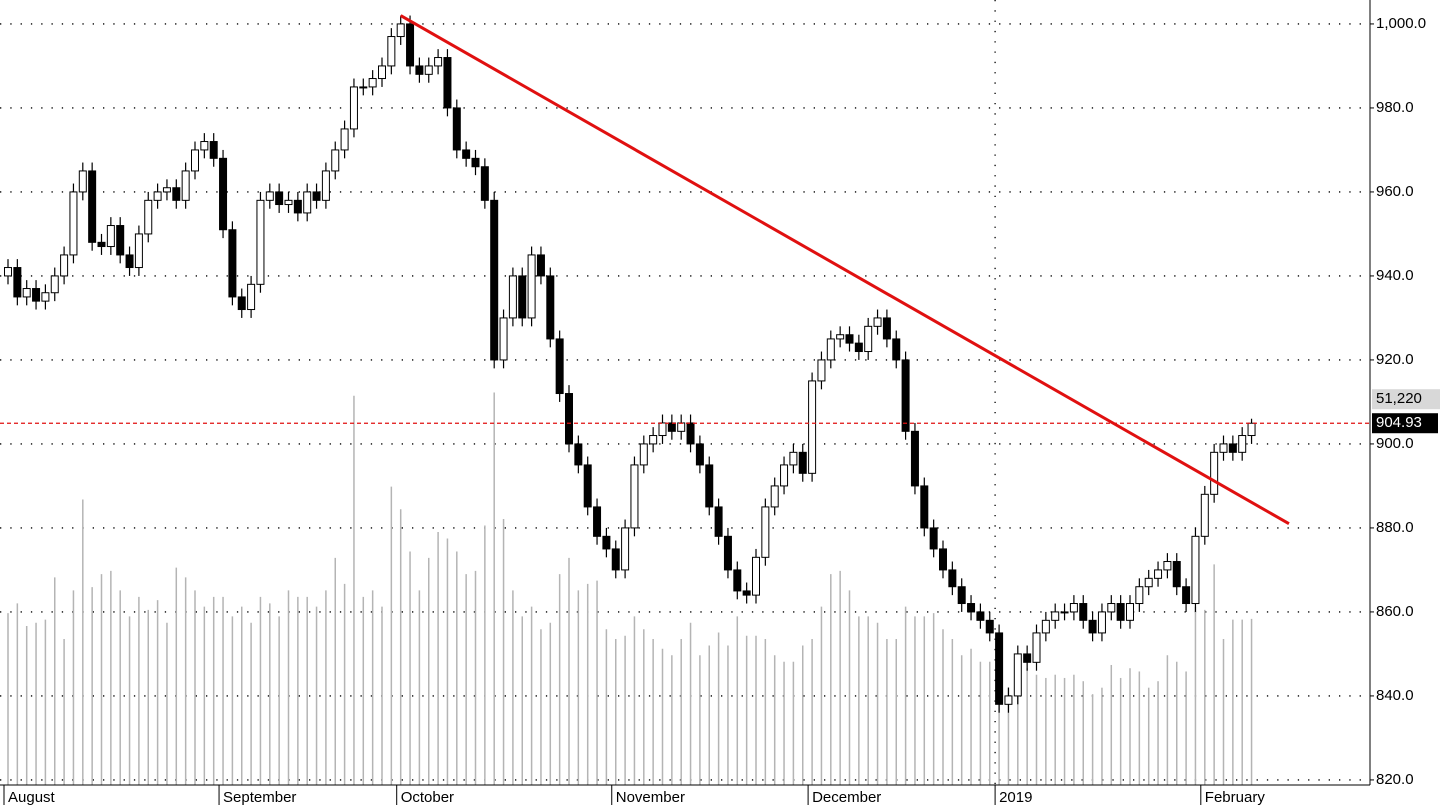 Image resolution: width=1440 pixels, height=809 pixels. Describe the element at coordinates (1395, 779) in the screenshot. I see `y-tick-label: 820.0` at that location.